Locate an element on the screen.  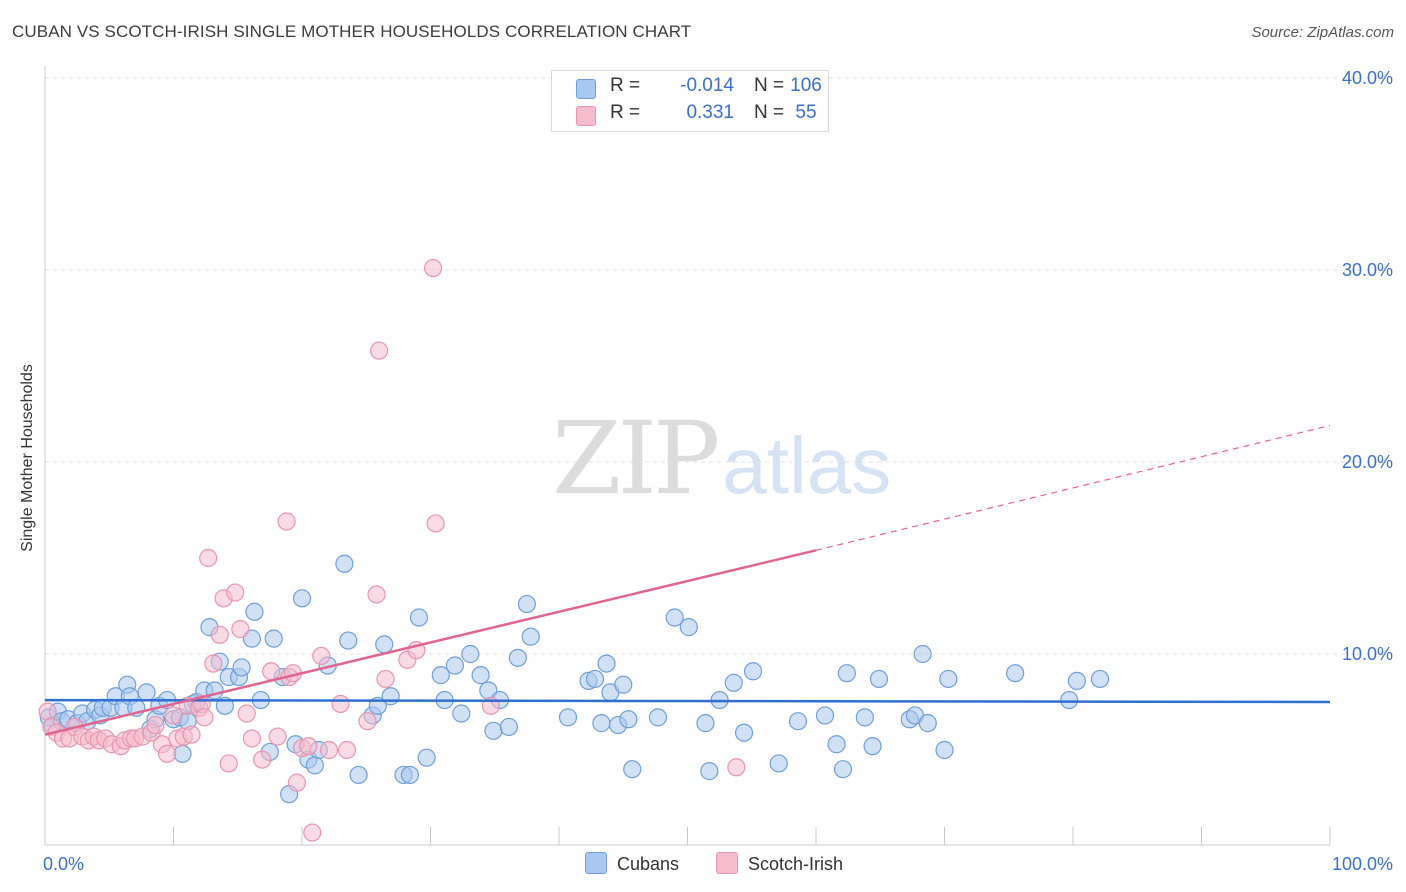
correlation-legend: R = -0.014 N = 106 R = 0.331 N = 55 is located at coordinates (690, 101).